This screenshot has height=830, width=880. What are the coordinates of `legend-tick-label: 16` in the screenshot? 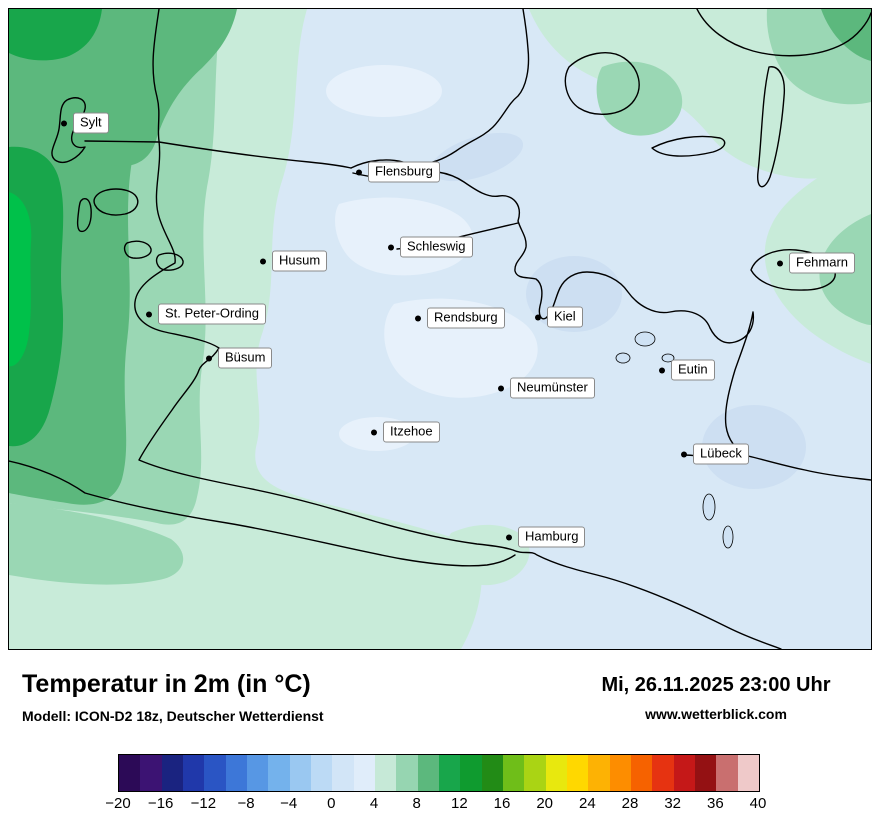 It's located at (502, 803).